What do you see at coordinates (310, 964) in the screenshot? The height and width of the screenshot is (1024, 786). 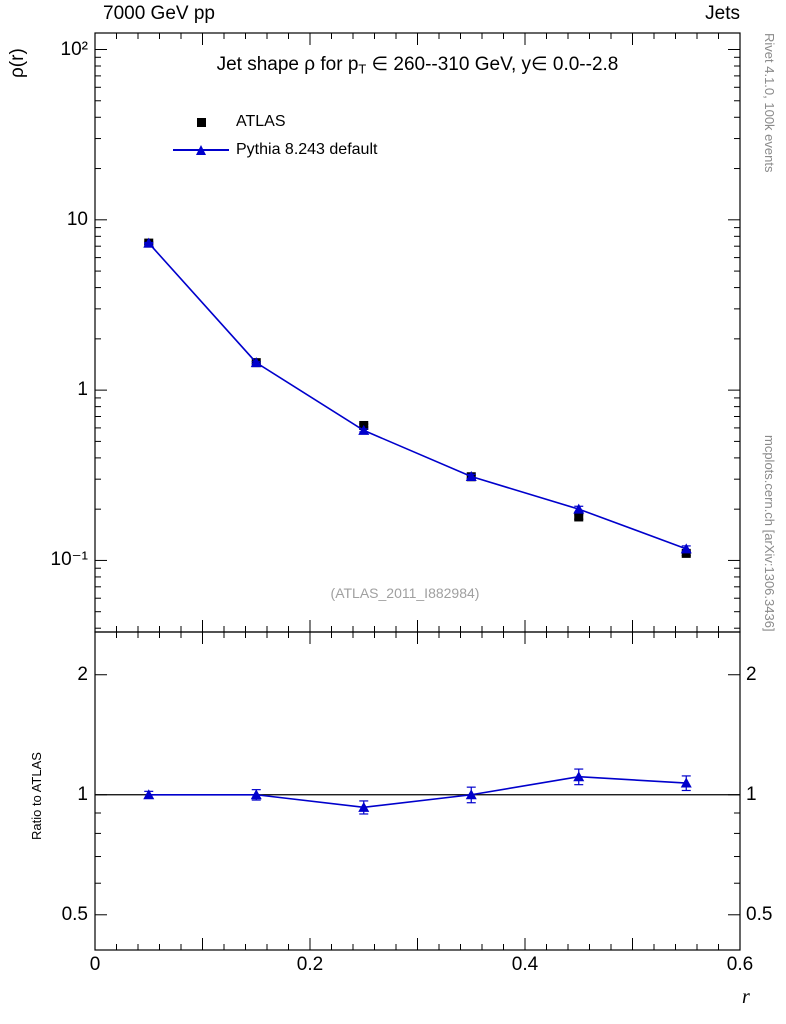 I see `x-tick-label: 0.2` at bounding box center [310, 964].